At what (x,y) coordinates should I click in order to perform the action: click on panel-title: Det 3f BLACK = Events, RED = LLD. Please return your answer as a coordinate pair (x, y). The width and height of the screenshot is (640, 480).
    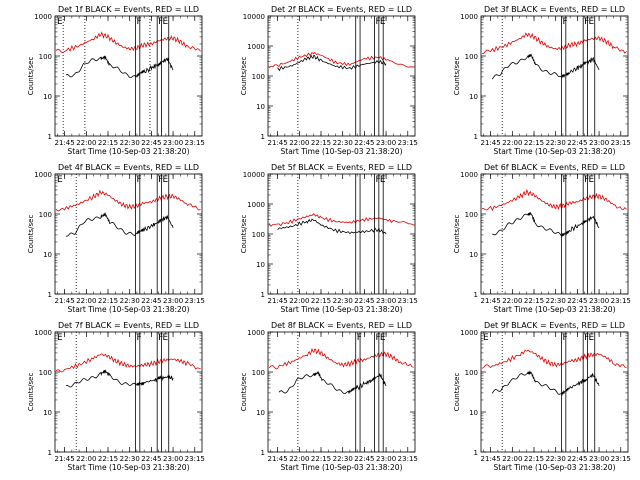
    Looking at the image, I should click on (554, 9).